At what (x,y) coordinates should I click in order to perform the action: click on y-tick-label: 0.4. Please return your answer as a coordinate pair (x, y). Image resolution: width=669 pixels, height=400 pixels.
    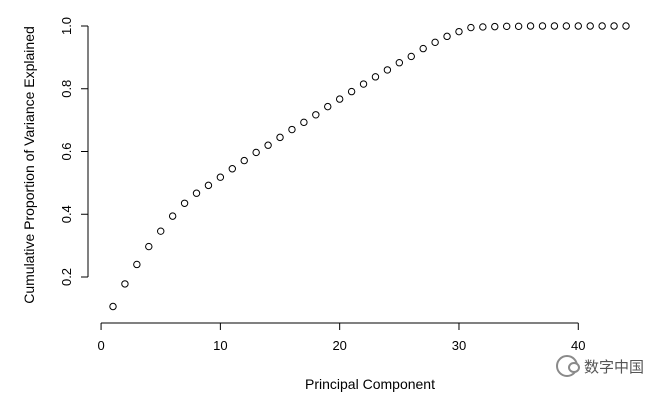
    Looking at the image, I should click on (66, 214).